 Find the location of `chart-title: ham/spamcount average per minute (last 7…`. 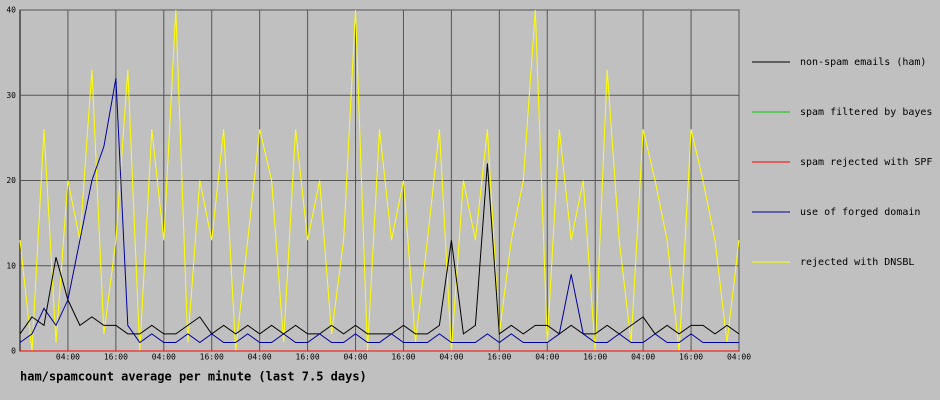

chart-title: ham/spamcount average per minute (last 7… is located at coordinates (193, 377).